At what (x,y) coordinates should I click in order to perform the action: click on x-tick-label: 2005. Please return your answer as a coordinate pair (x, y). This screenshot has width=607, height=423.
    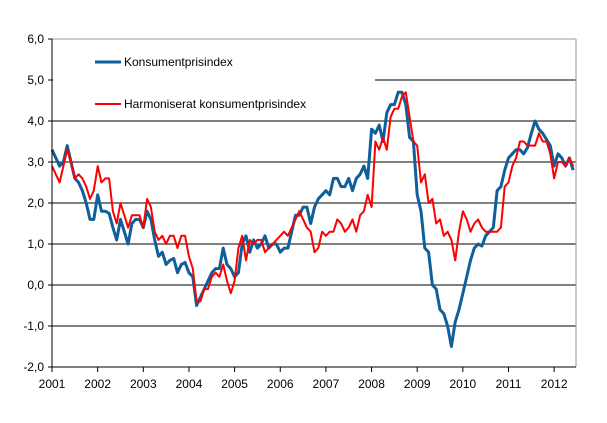
    Looking at the image, I should click on (234, 384).